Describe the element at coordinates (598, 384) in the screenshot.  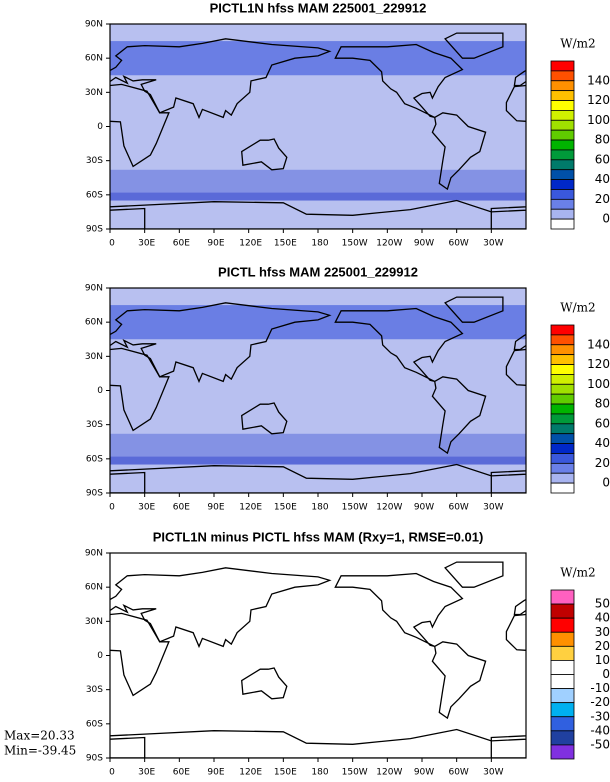
I see `colorbar-label: 100` at that location.